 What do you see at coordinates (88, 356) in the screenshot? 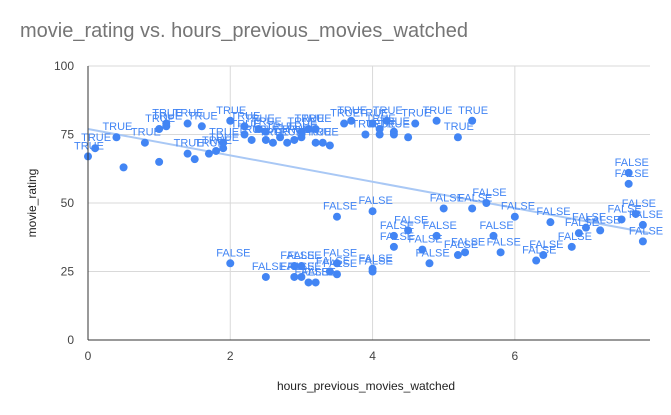
I see `x-tick-label: 0` at bounding box center [88, 356].